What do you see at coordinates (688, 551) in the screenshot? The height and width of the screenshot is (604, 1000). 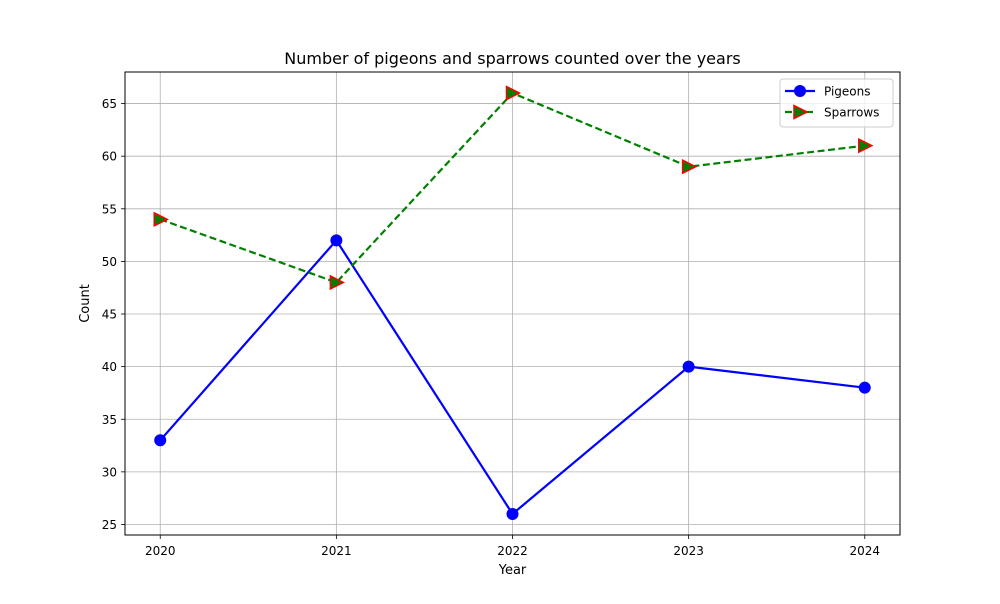 I see `x-tick-label: 2023` at bounding box center [688, 551].